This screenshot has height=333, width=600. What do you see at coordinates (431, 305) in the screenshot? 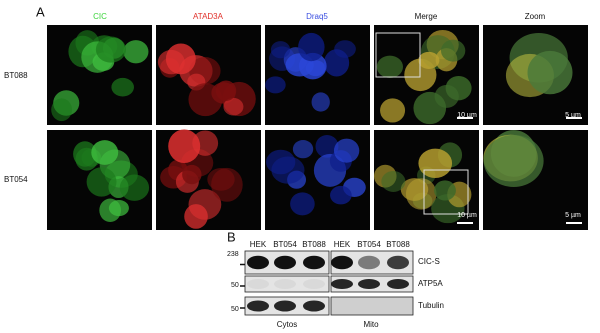
I see `band-label: Tubulin` at bounding box center [431, 305].